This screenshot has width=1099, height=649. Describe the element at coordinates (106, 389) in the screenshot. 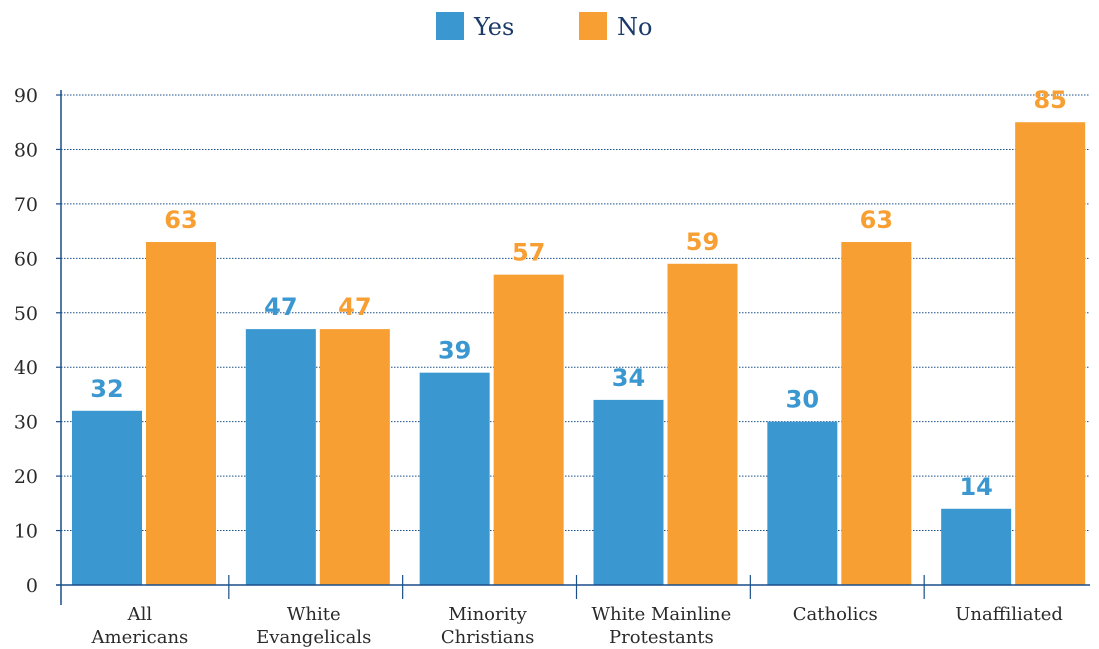

I see `data-label-yes-all-americans: 32` at that location.